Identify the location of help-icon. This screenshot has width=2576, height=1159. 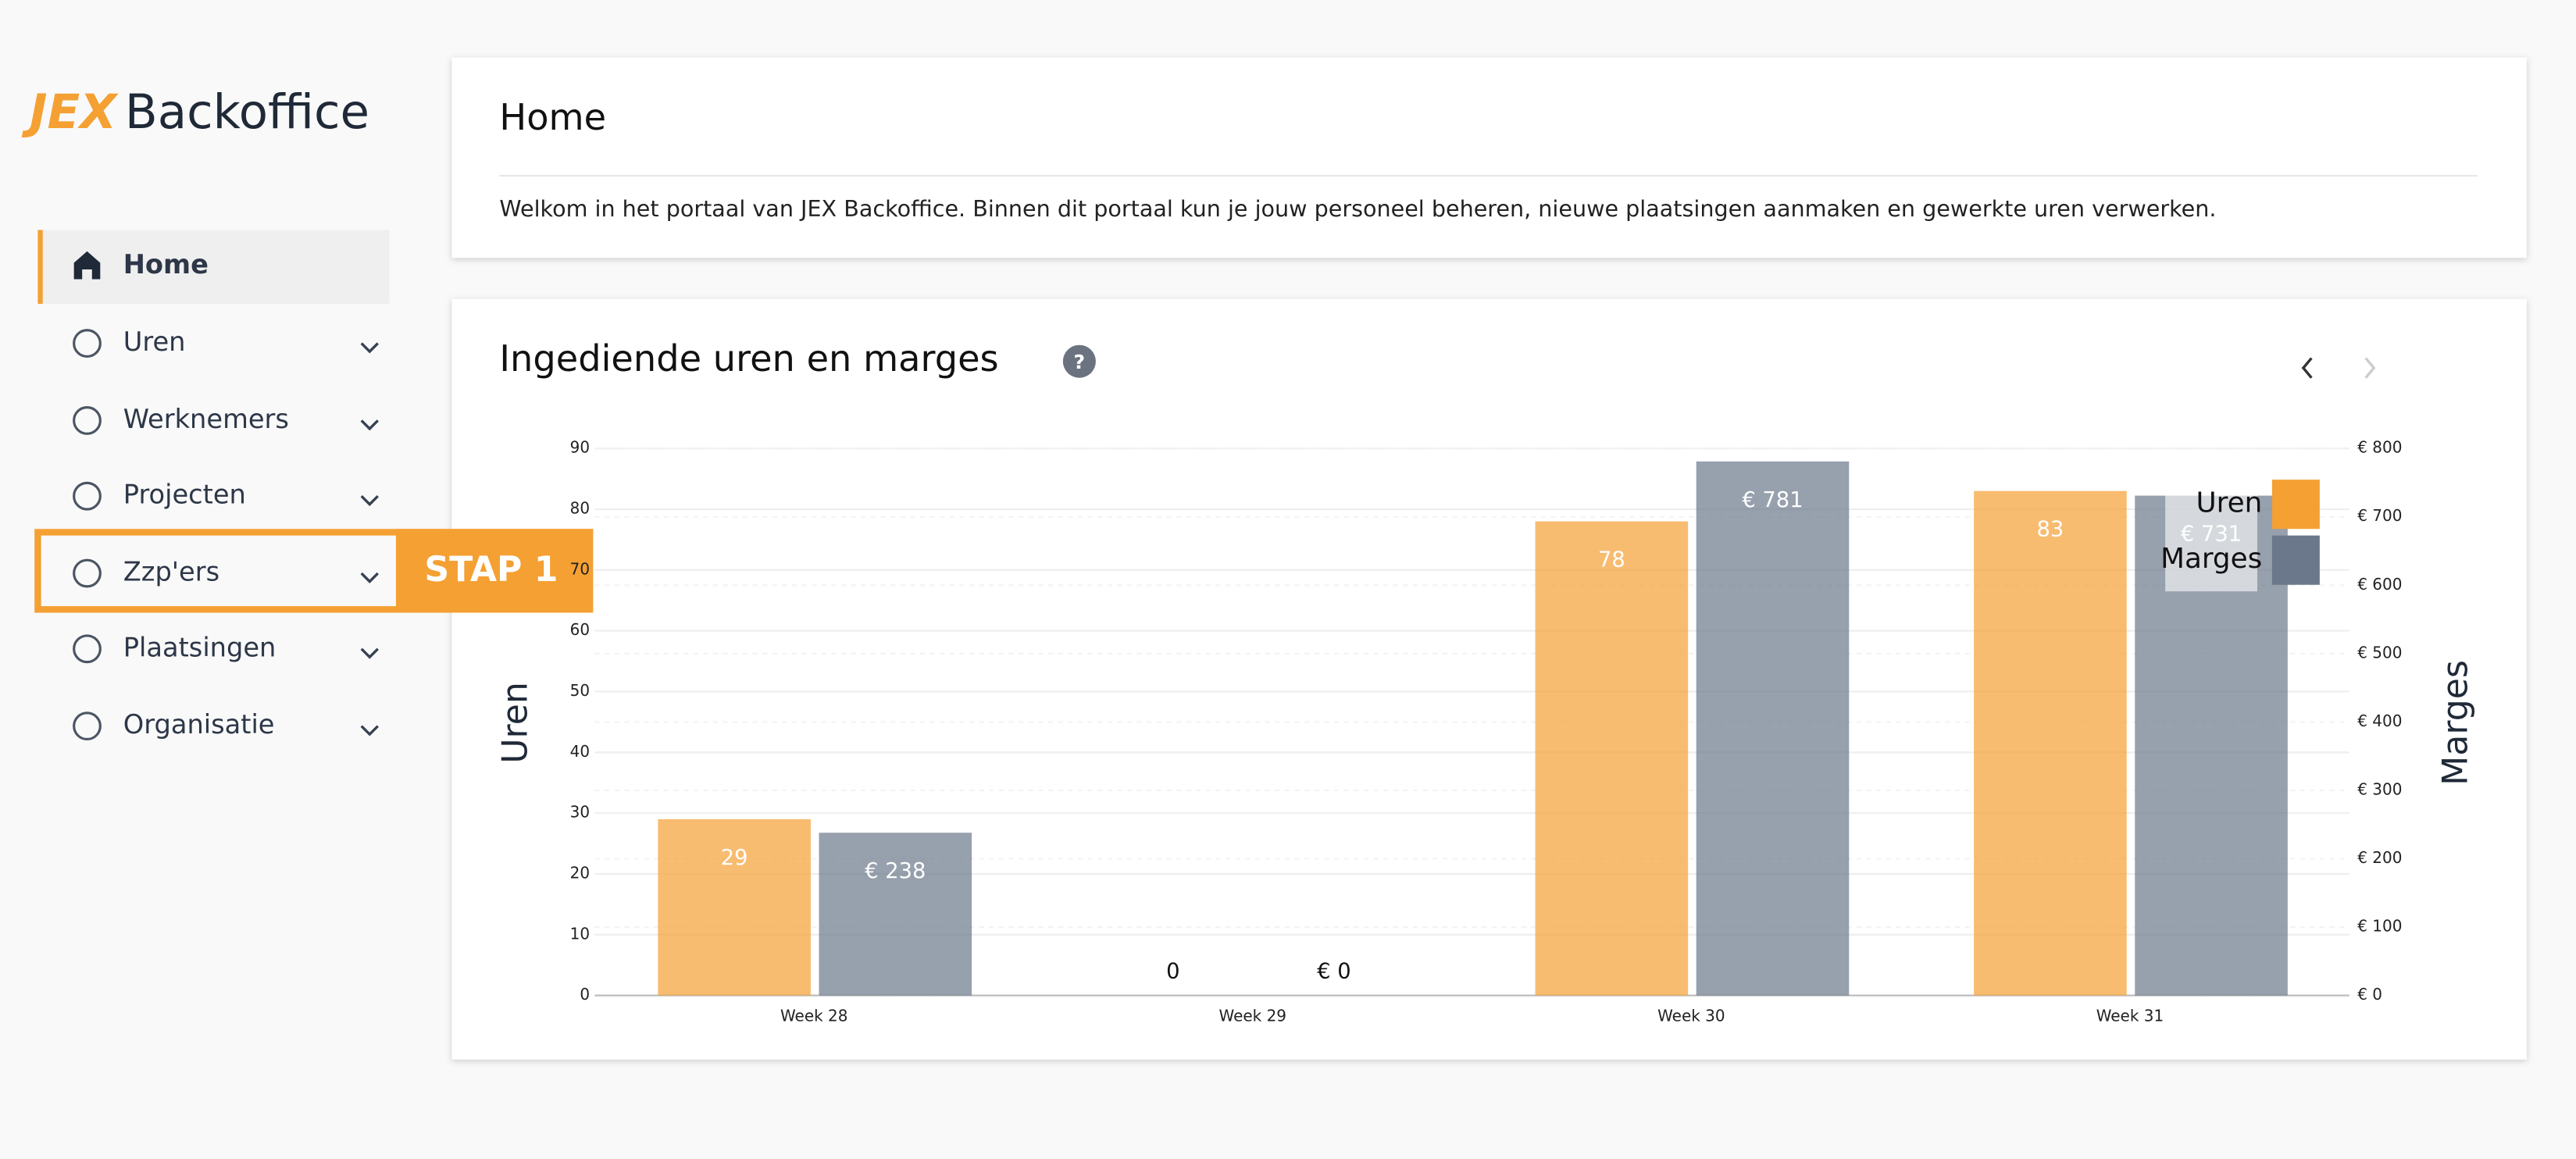
(1079, 361).